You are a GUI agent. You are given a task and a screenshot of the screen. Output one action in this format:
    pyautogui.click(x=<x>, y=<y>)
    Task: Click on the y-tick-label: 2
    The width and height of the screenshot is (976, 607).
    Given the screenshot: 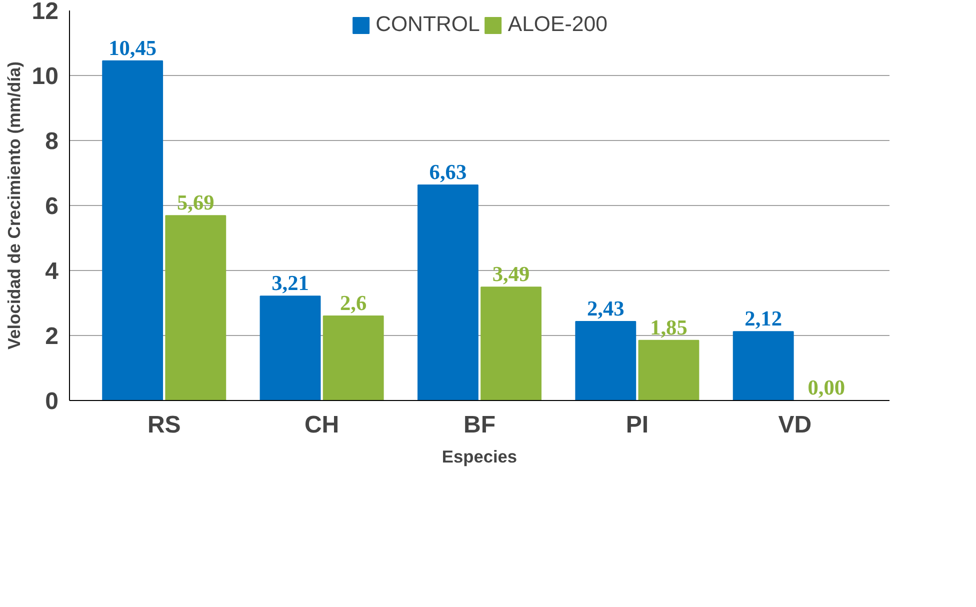 What is the action you would take?
    pyautogui.click(x=52, y=336)
    